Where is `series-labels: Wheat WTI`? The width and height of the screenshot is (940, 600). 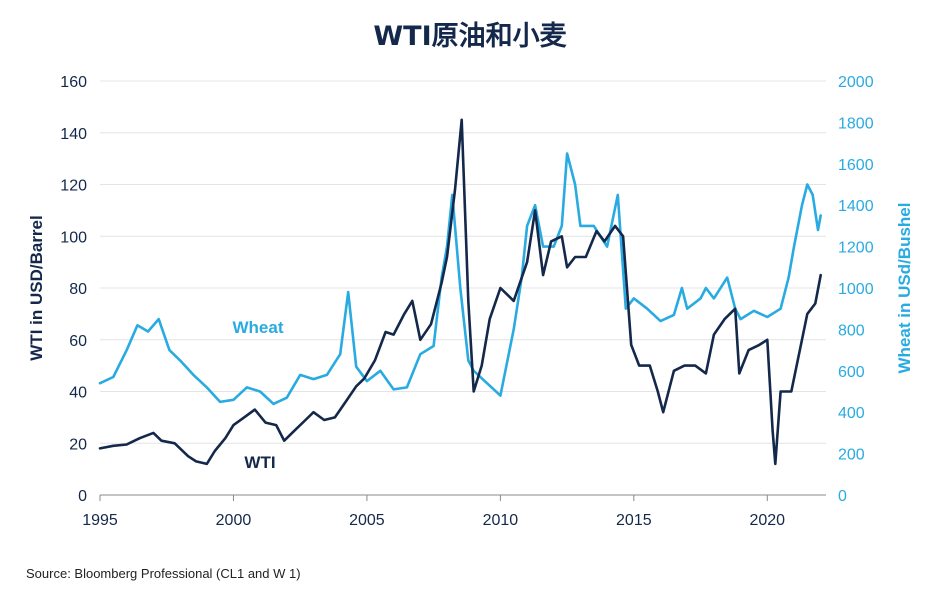
series-labels: Wheat WTI is located at coordinates (258, 395).